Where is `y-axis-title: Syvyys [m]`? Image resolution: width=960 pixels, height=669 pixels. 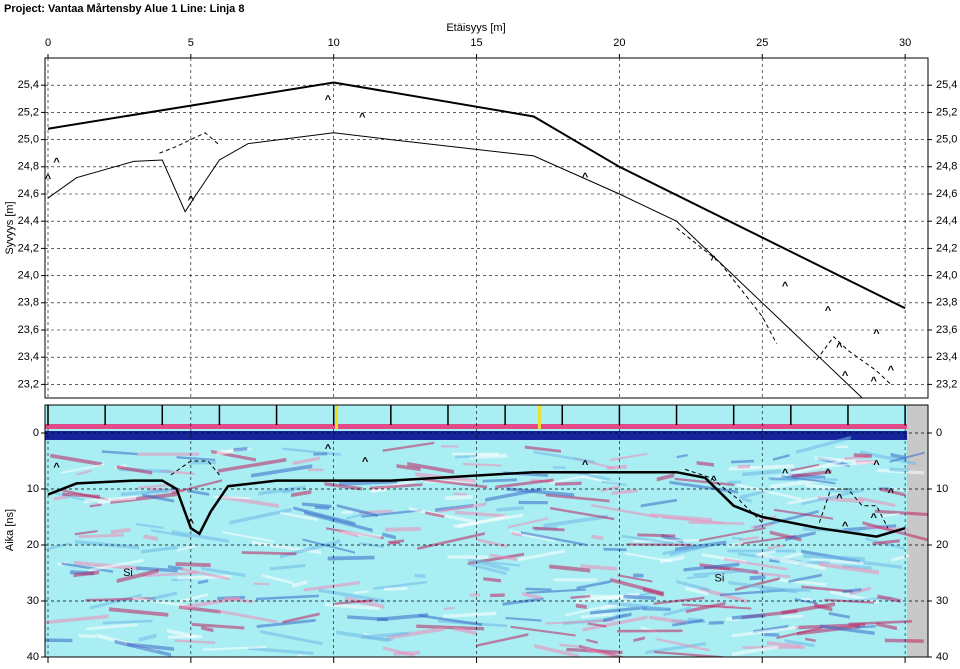
y-axis-title: Syvyys [m] is located at coordinates (10, 227).